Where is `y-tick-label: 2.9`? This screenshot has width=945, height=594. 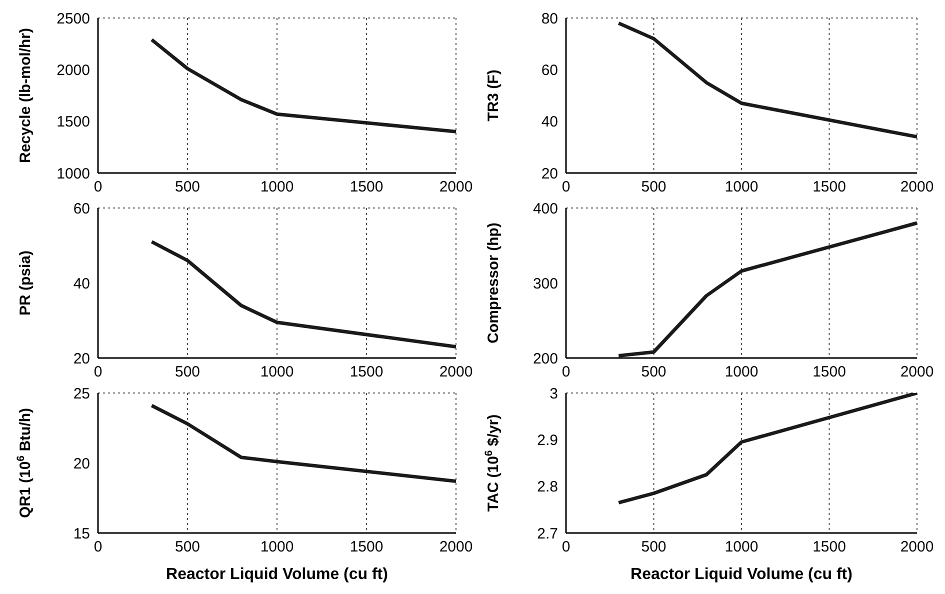
y-tick-label: 2.9 is located at coordinates (547, 440).